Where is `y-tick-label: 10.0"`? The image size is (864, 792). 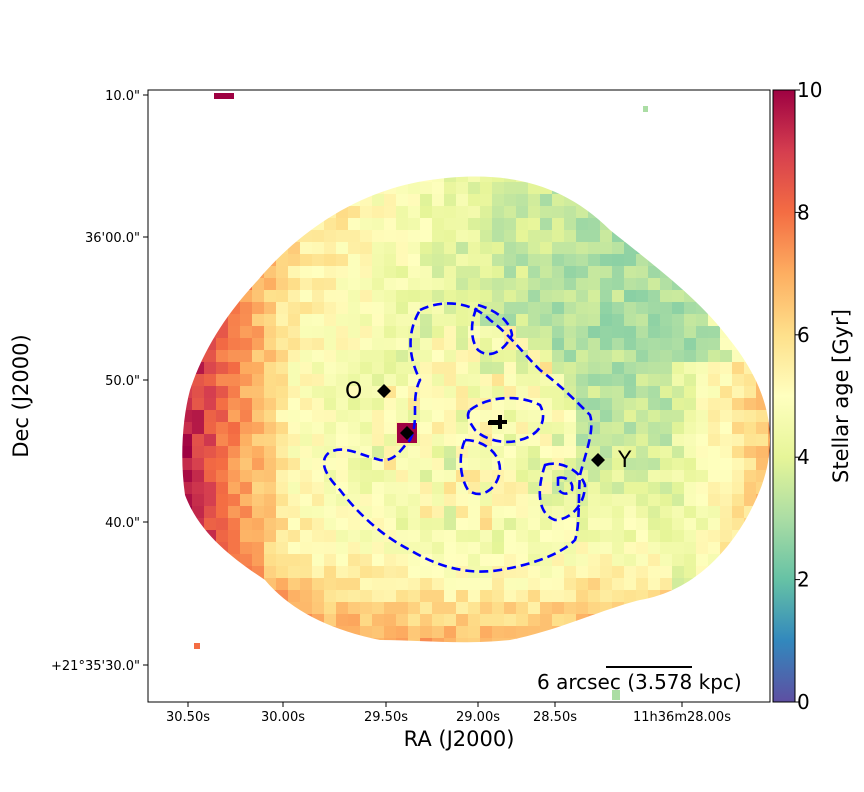
y-tick-label: 10.0" is located at coordinates (122, 96).